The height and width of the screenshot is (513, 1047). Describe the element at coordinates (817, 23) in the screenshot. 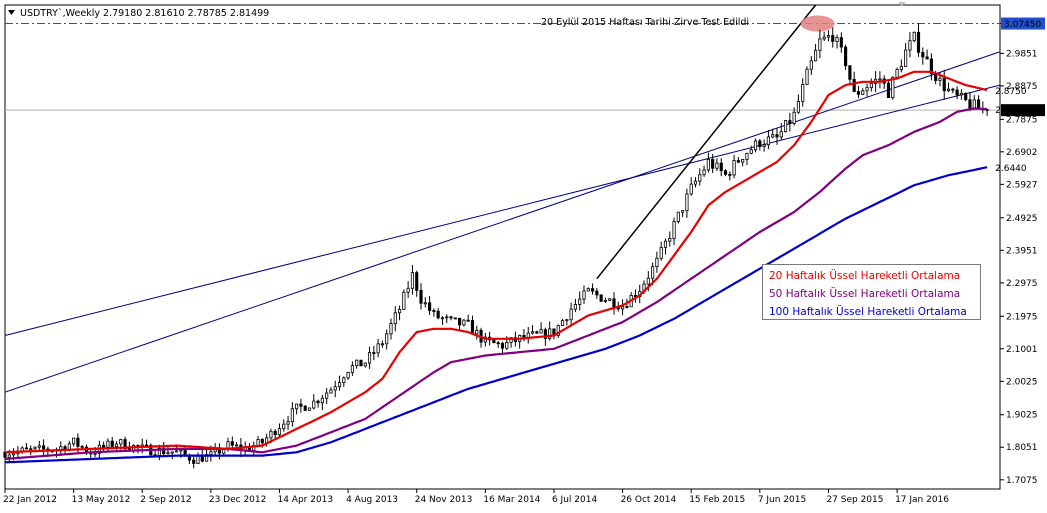

I see `peak-marker` at that location.